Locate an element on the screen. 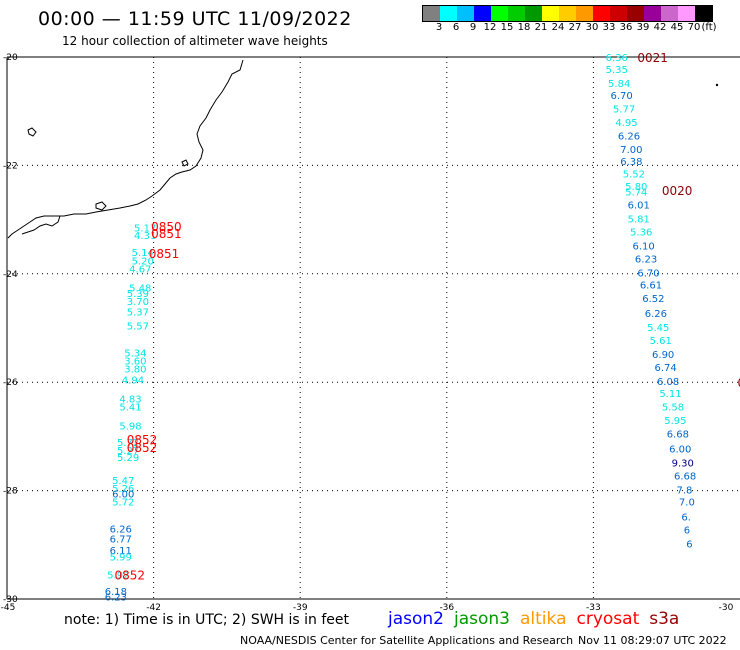 The image size is (740, 650). lon-label: -45 is located at coordinates (8, 608).